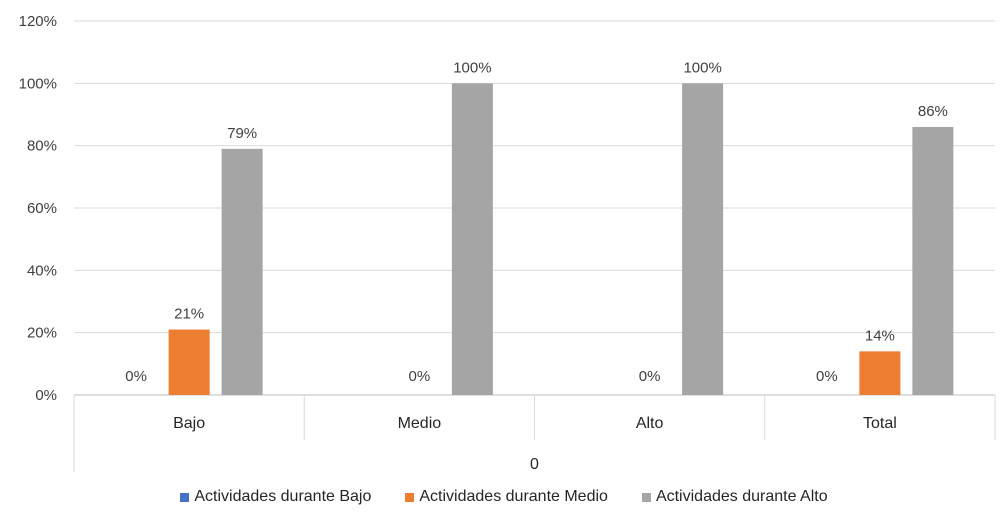  I want to click on category-label: Bajo, so click(189, 423).